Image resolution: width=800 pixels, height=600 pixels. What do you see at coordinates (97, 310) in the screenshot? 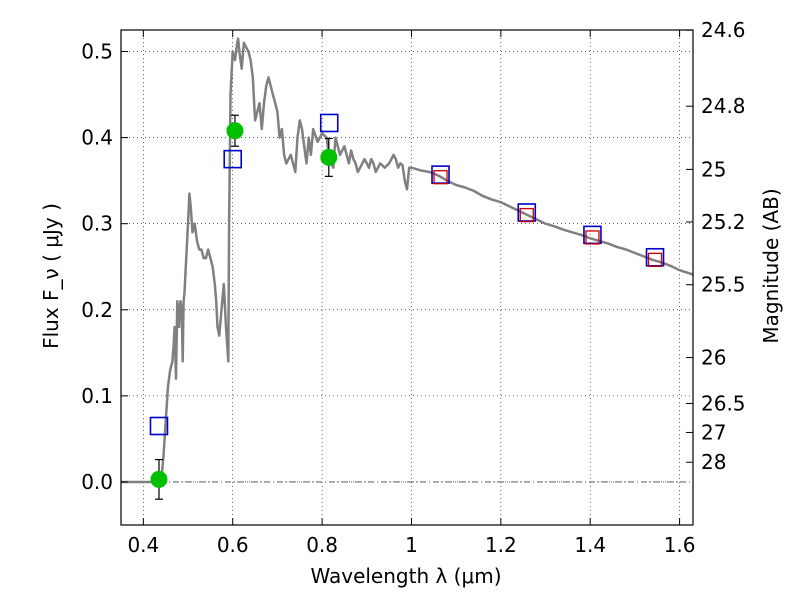
I see `y-tick-label: 0.2` at bounding box center [97, 310].